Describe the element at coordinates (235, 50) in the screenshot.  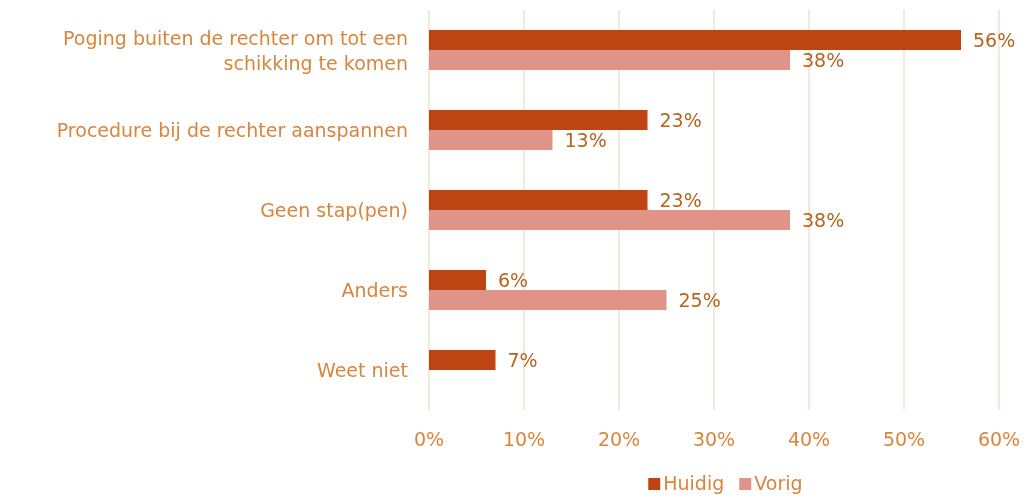
I see `y-tick-label: Poging buiten de rechter om tot een schikking te komen` at that location.